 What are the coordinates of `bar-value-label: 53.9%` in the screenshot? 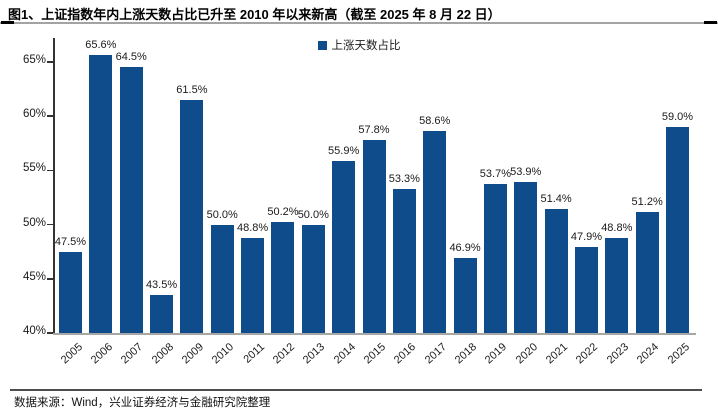 It's located at (526, 172).